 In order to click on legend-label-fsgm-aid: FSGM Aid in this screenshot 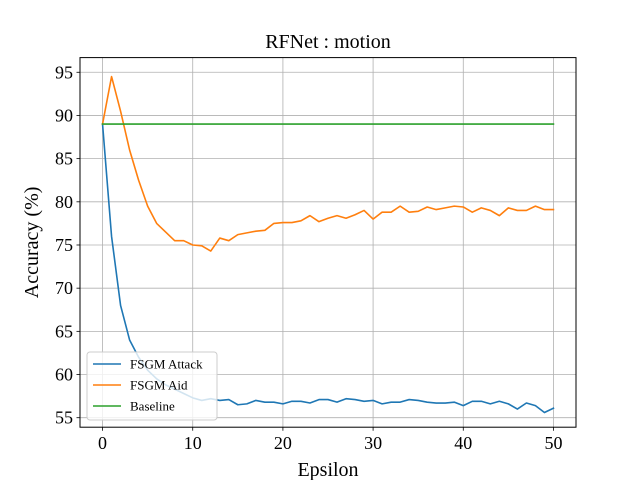, I will do `click(159, 385)`.